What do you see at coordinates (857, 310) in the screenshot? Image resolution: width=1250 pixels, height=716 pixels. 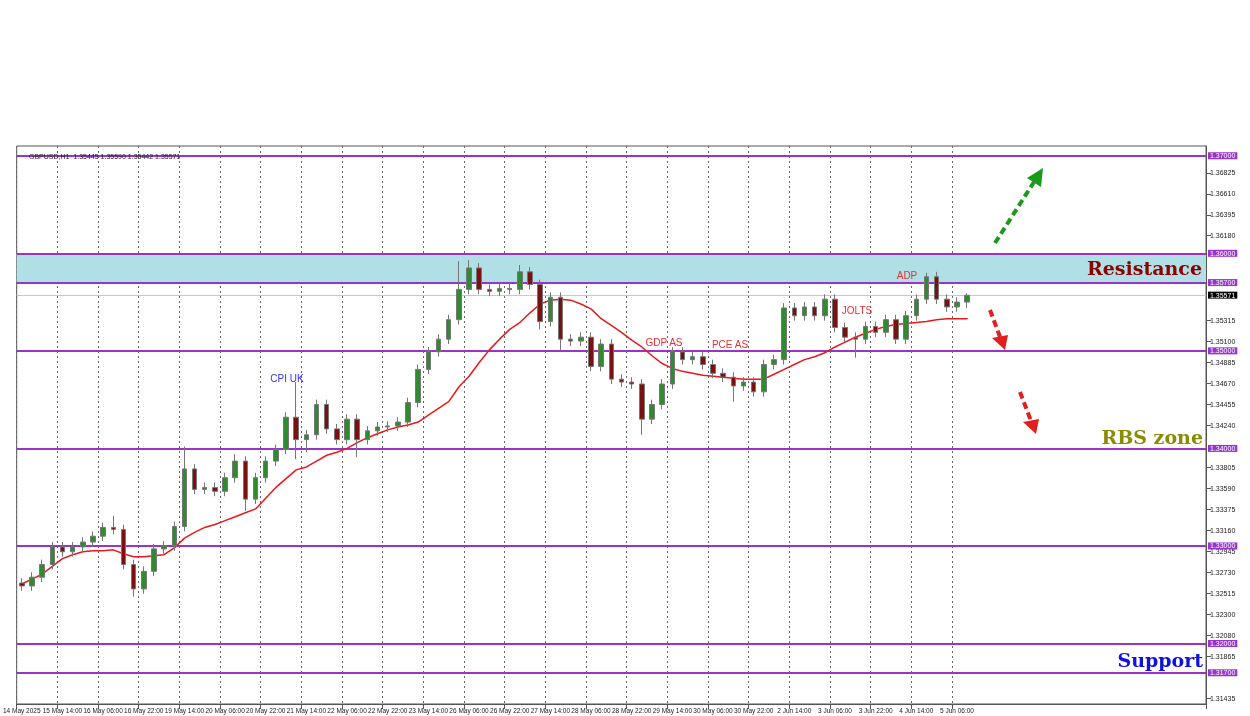 I see `annotation: JOLTS` at bounding box center [857, 310].